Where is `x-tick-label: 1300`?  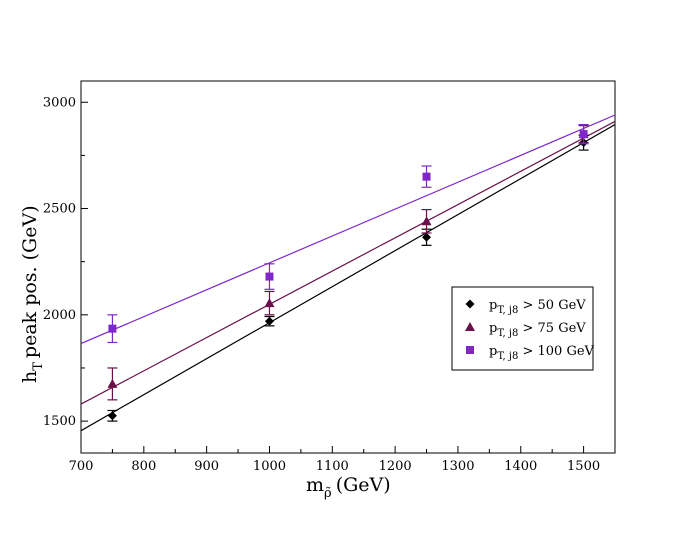 x-tick-label: 1300 is located at coordinates (457, 466).